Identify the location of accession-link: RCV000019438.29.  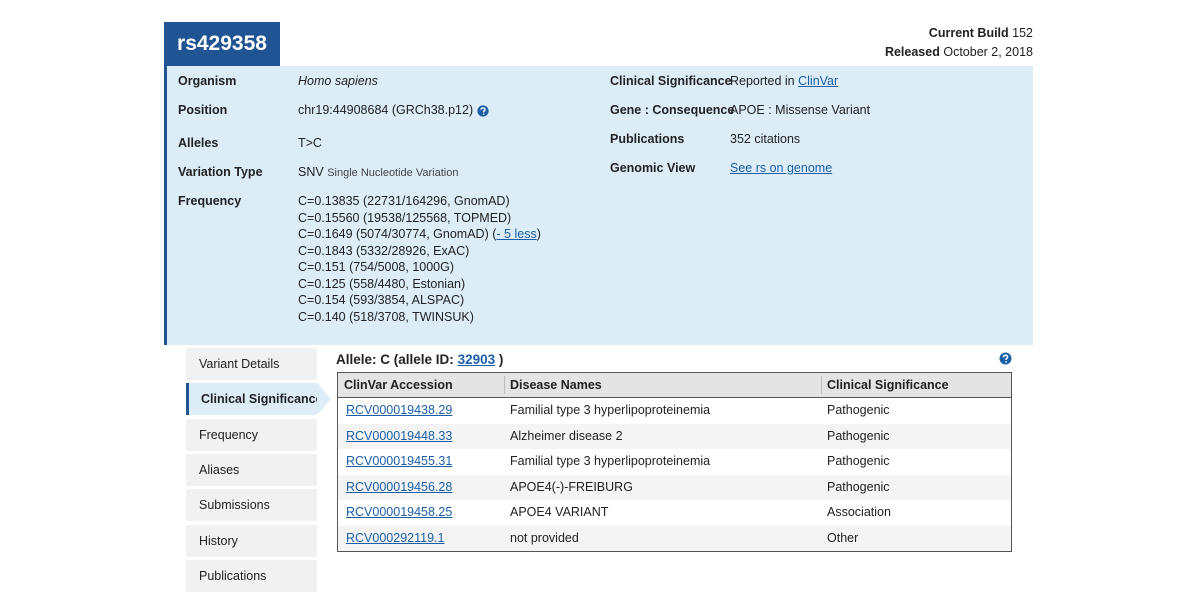
(399, 410).